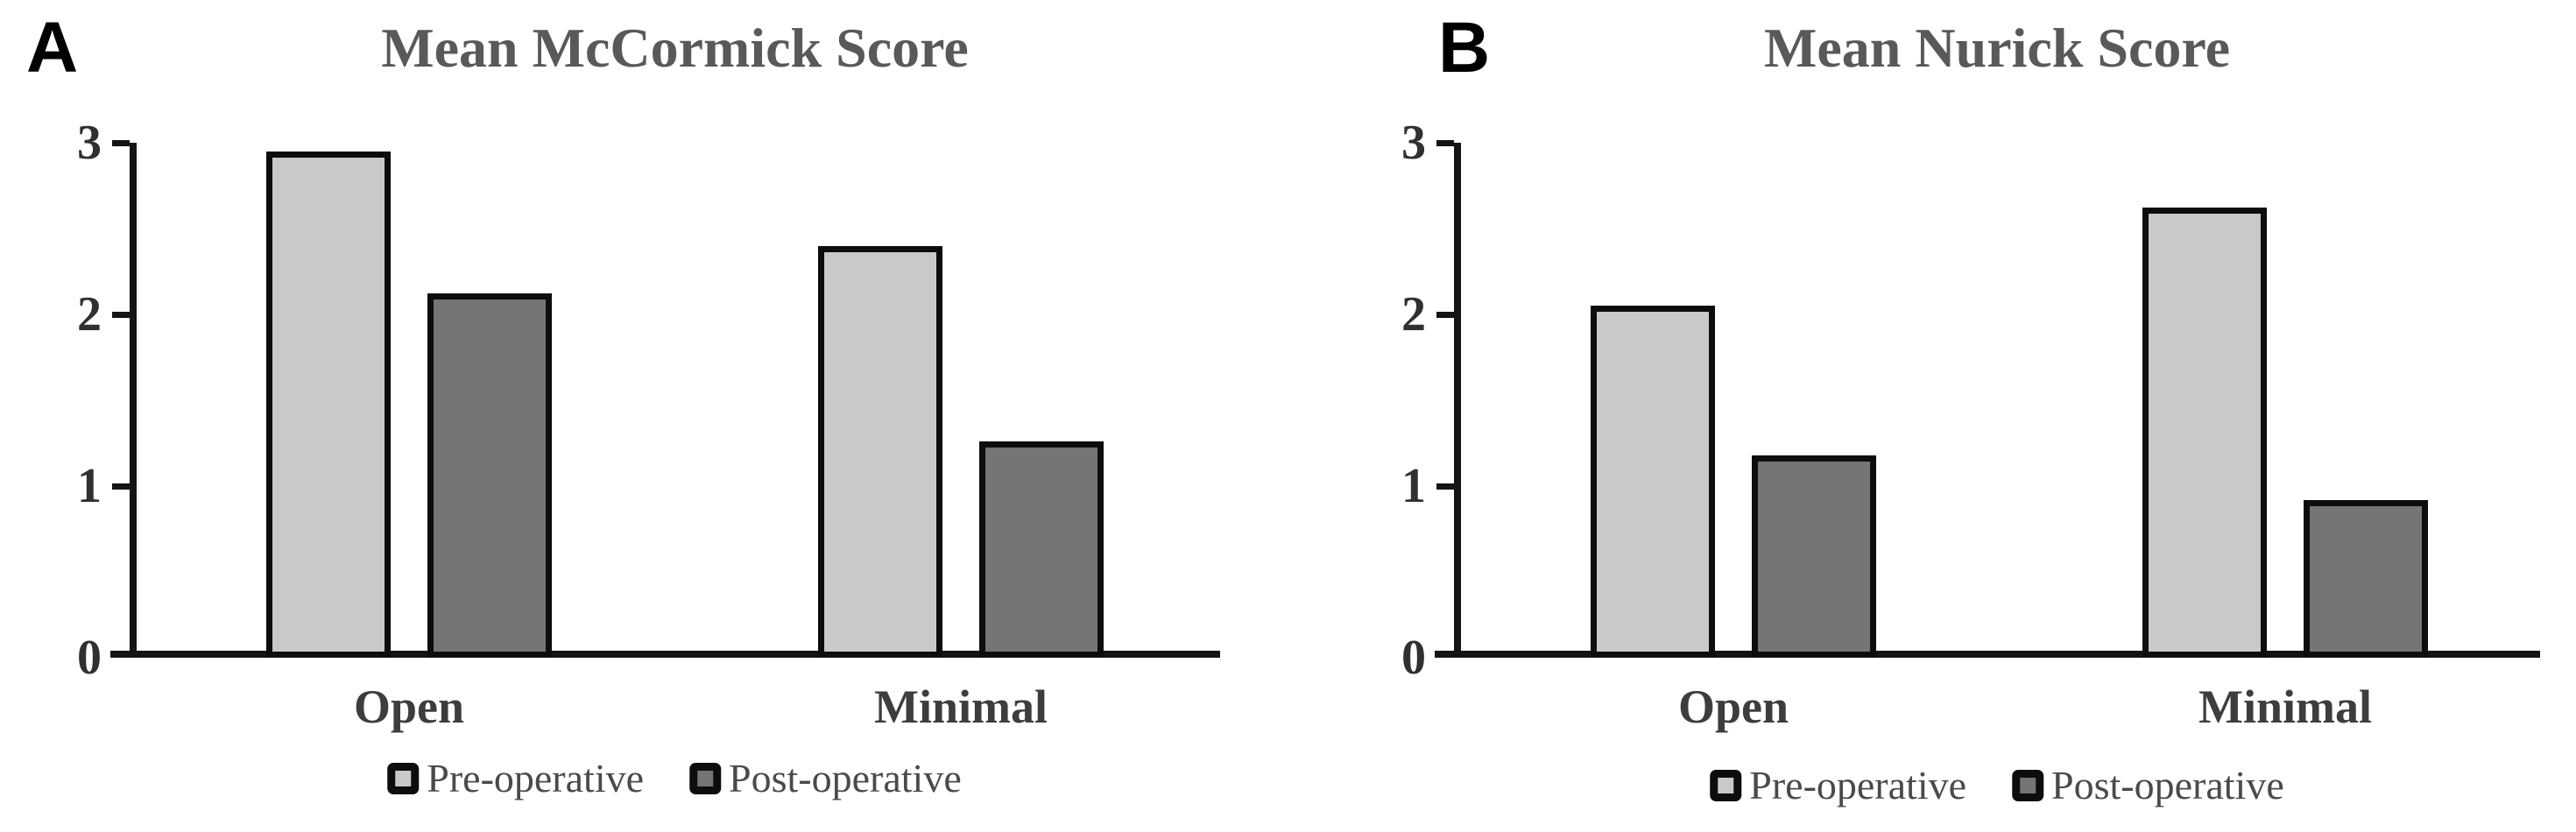 This screenshot has height=832, width=2576. I want to click on chart-a-category-labels: Open Minimal, so click(675, 713).